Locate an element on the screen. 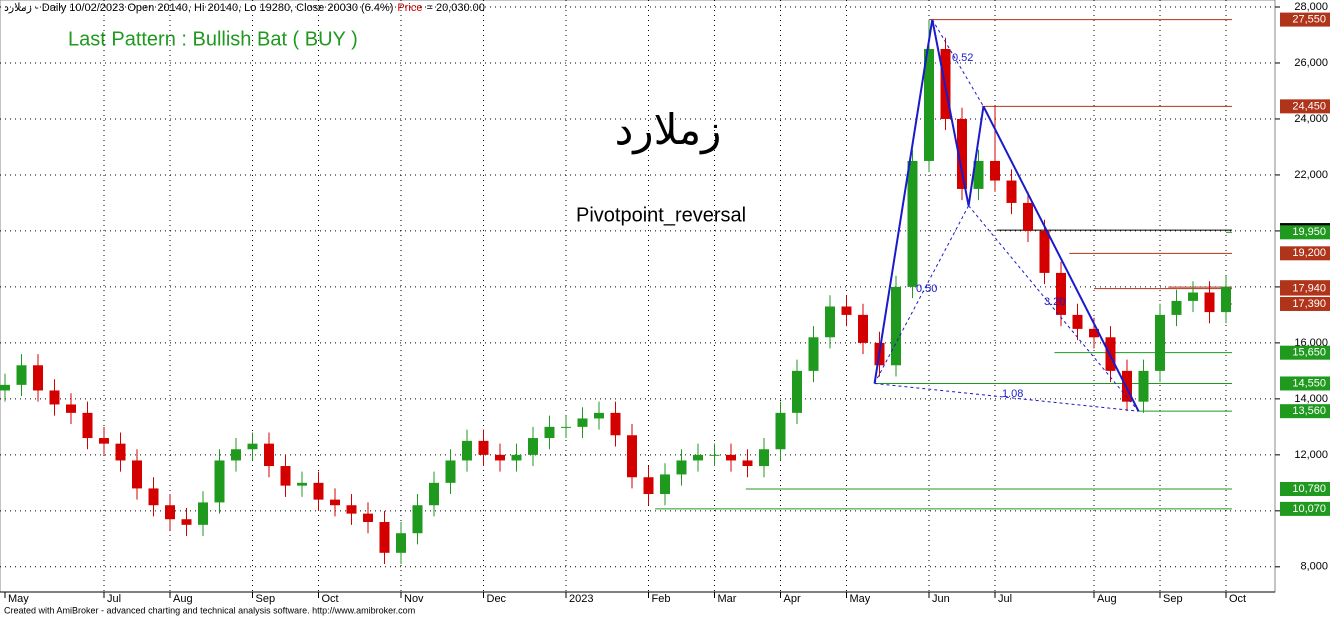 The height and width of the screenshot is (619, 1336). level-label: 15,650 is located at coordinates (1309, 353).